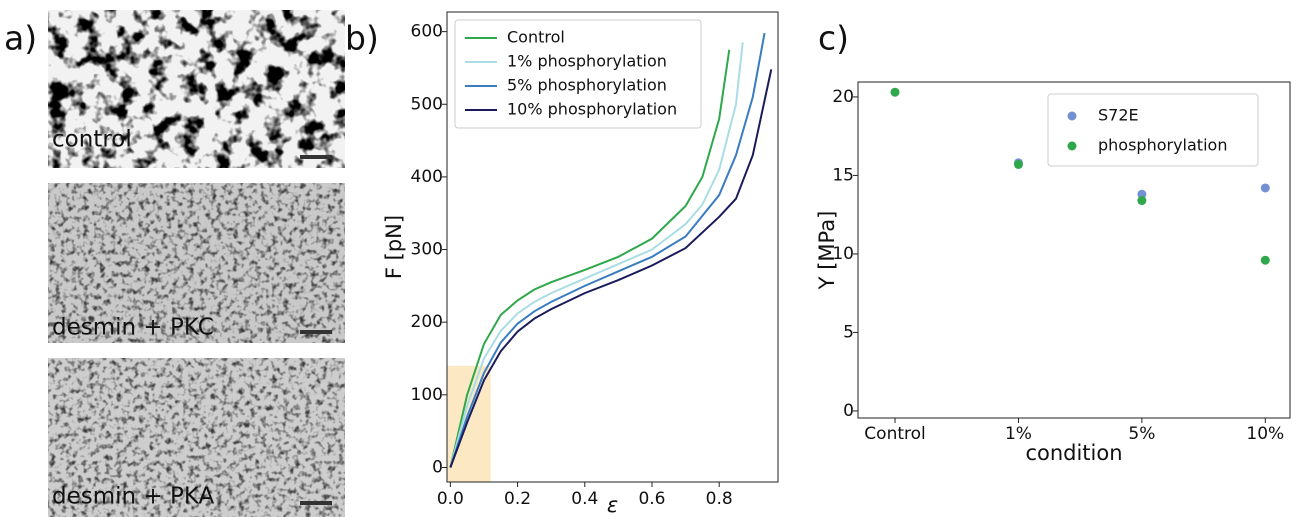 The height and width of the screenshot is (517, 1298). What do you see at coordinates (587, 85) in the screenshot?
I see `legend-label: 5% phosphorylation` at bounding box center [587, 85].